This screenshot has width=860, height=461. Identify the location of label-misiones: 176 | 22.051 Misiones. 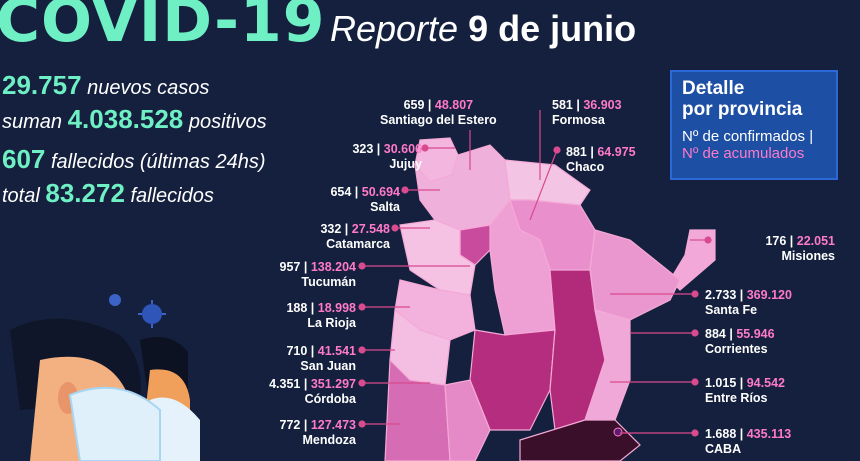
(800, 248).